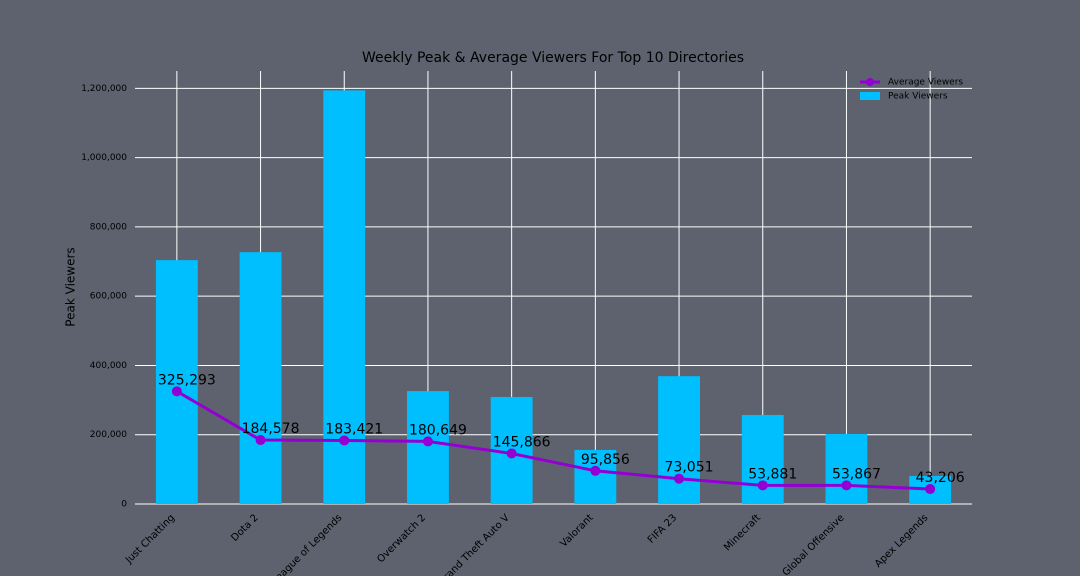 The width and height of the screenshot is (1080, 576). Describe the element at coordinates (438, 430) in the screenshot. I see `data-label: 180,649` at that location.